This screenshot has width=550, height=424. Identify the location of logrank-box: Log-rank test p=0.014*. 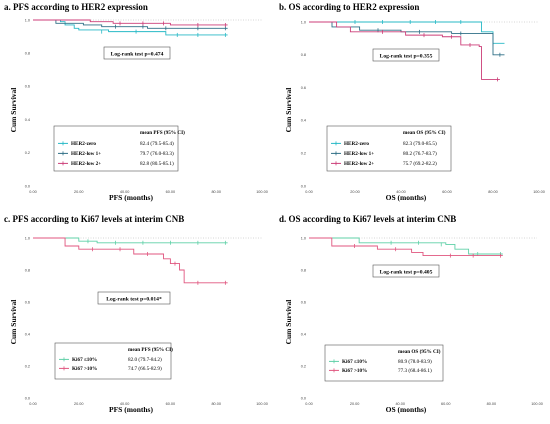
(134, 298).